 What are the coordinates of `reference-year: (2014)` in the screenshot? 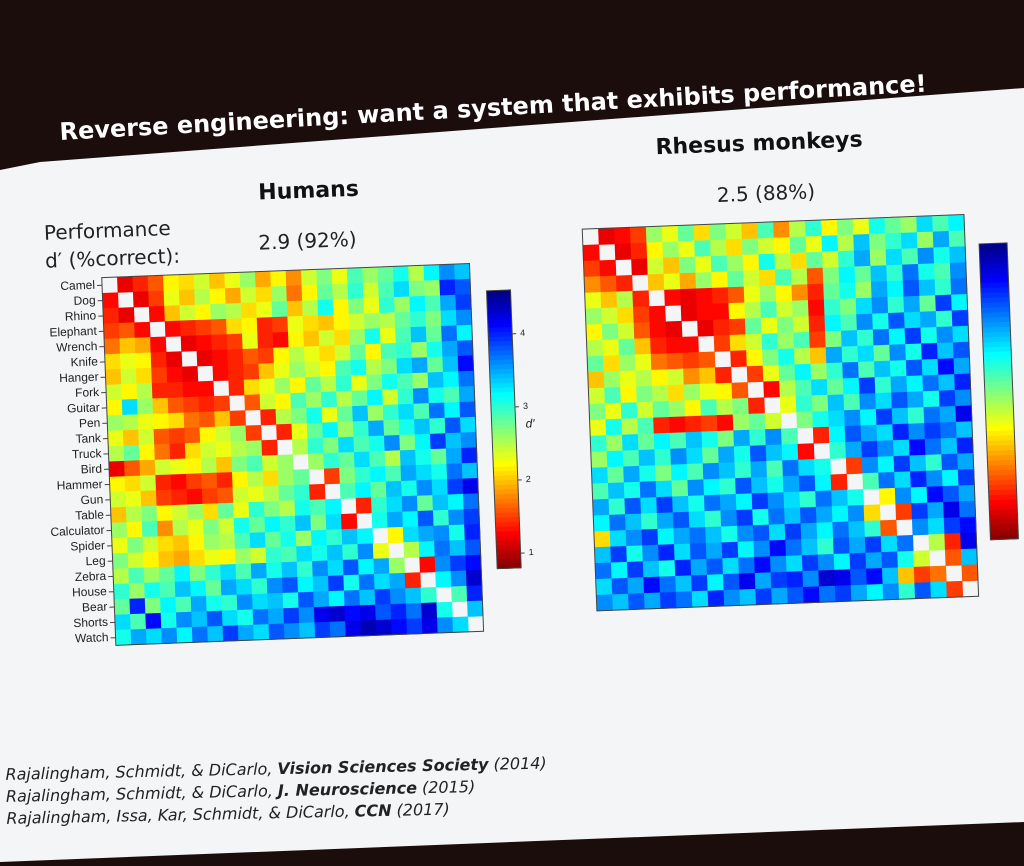 It's located at (520, 764).